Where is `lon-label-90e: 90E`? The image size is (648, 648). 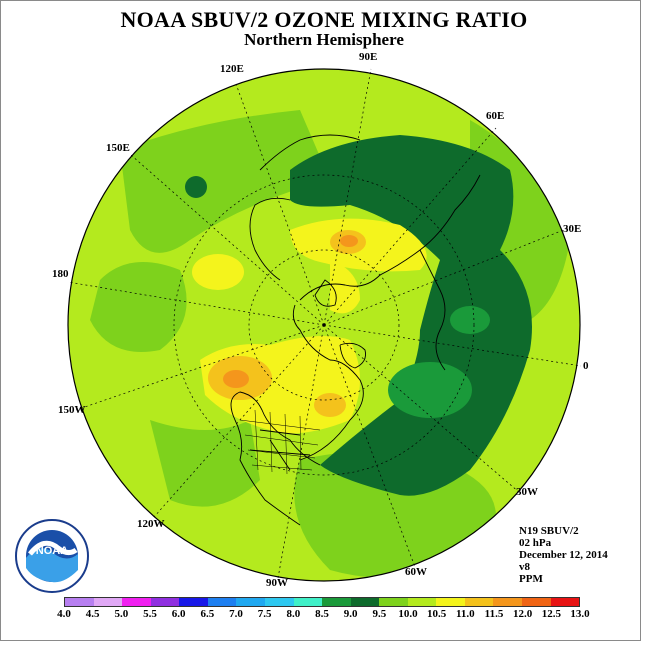 lon-label-90e: 90E is located at coordinates (368, 57).